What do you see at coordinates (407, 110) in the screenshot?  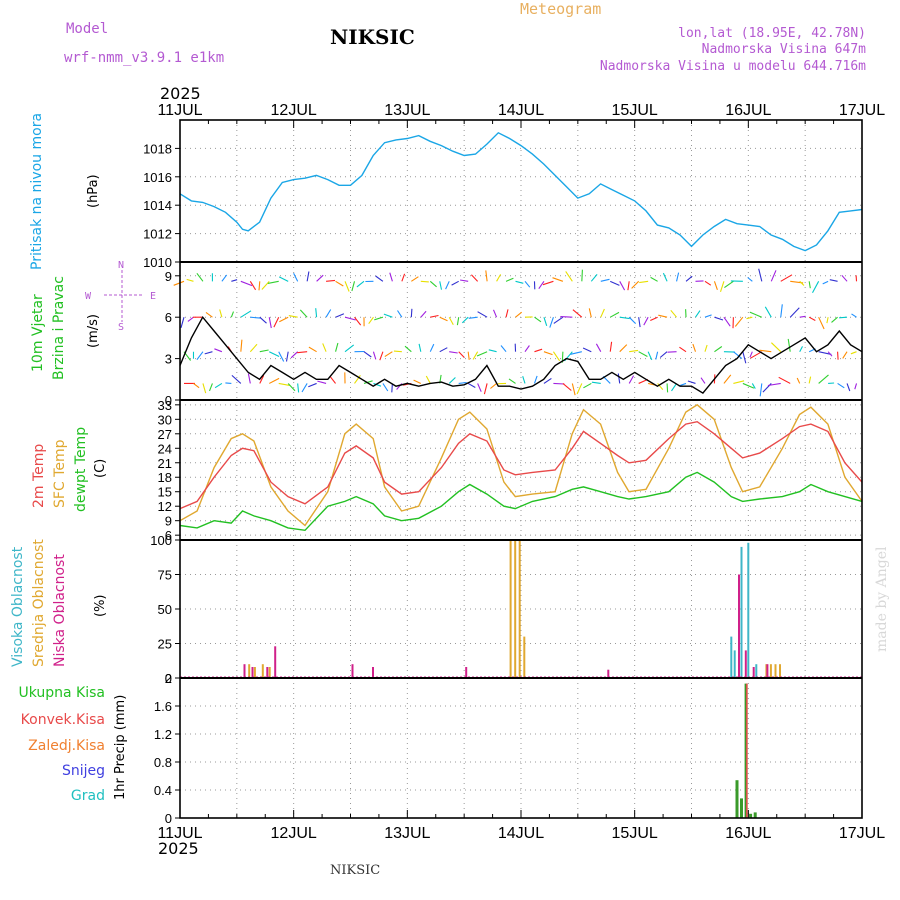 I see `x-label-top: 13JUL` at bounding box center [407, 110].